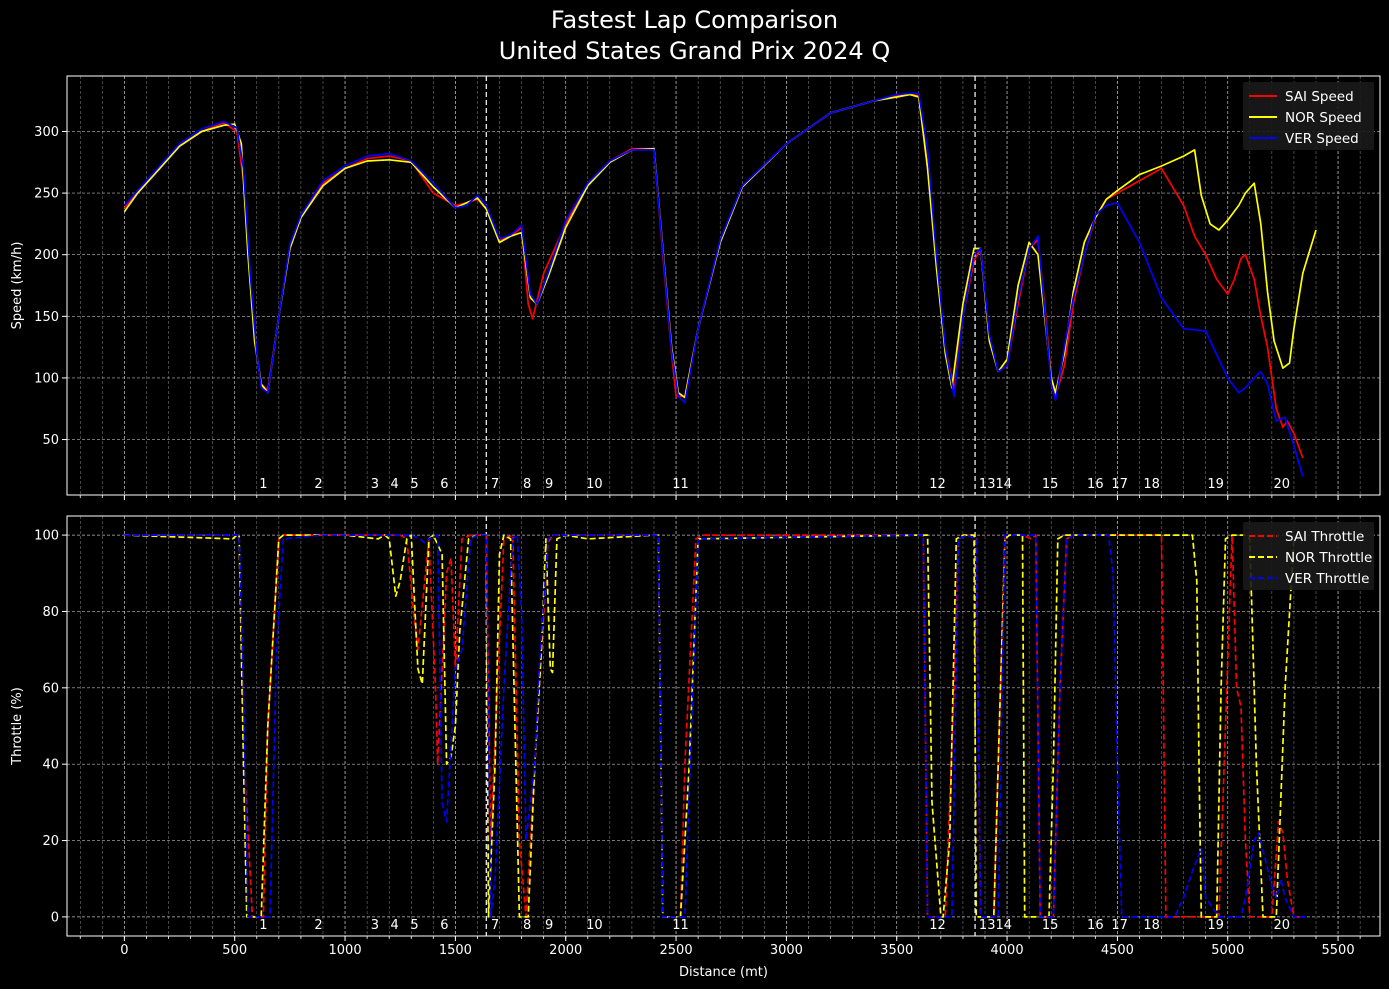 The width and height of the screenshot is (1389, 989). I want to click on y-tick-label: 200, so click(46, 255).